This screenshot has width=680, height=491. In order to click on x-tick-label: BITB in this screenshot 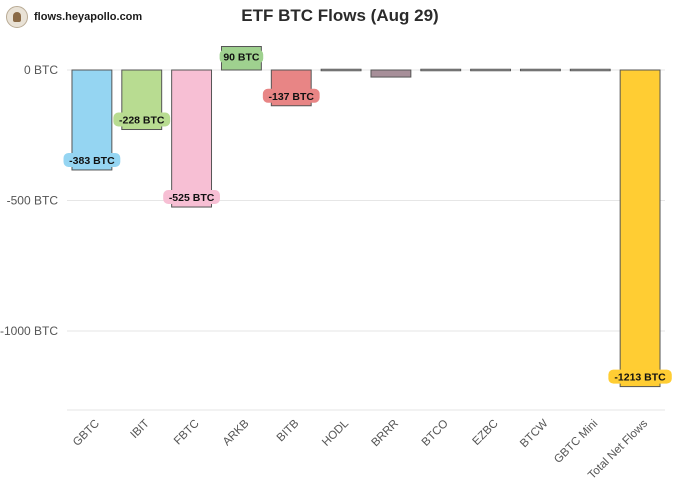, I will do `click(288, 430)`.